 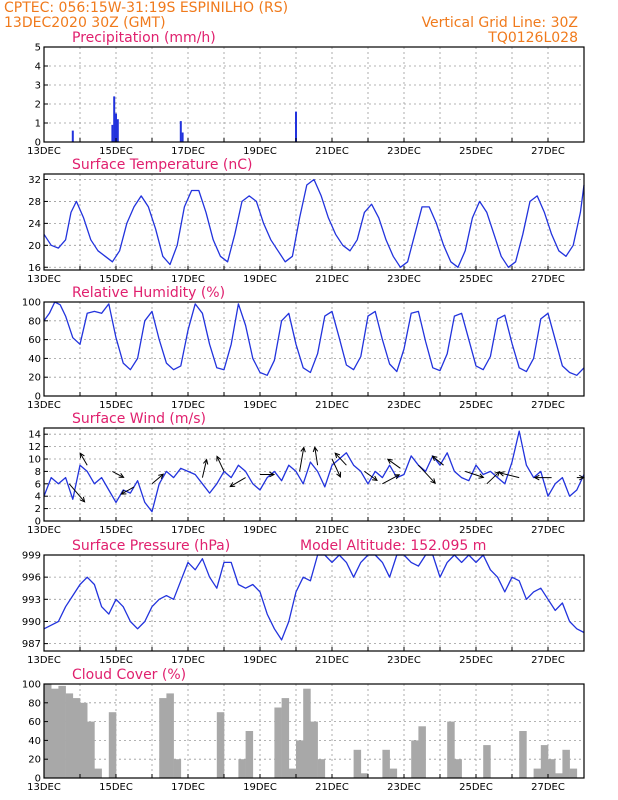 I want to click on y-tick-label: 999, so click(x=31, y=556).